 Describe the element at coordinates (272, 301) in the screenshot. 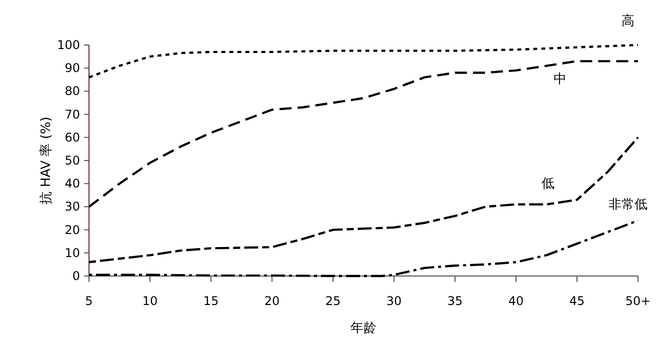

I see `x-tick-label: 20` at that location.